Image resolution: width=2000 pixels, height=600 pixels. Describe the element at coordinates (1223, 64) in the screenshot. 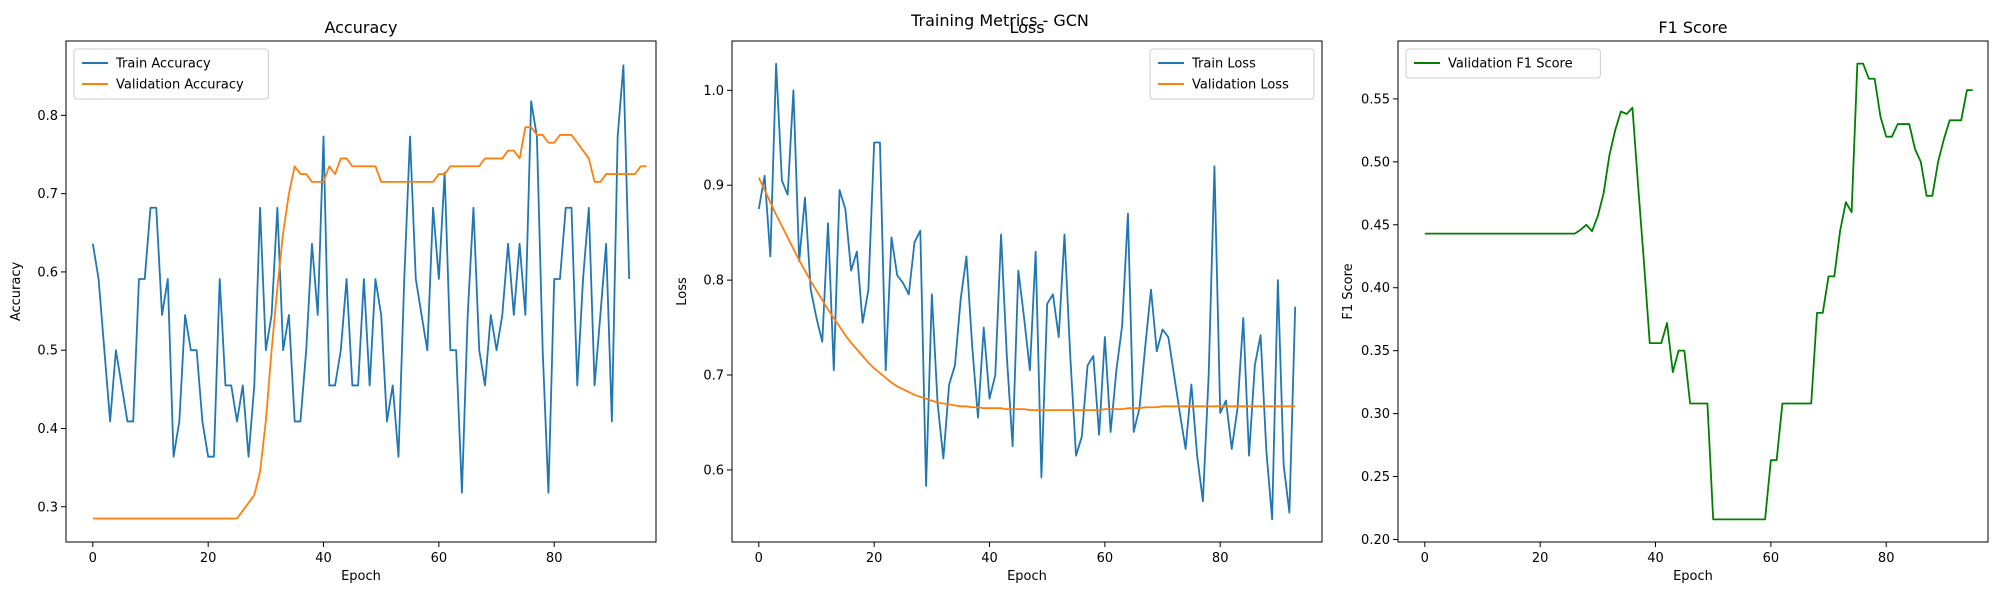

I see `legend-entry: Train Loss` at that location.